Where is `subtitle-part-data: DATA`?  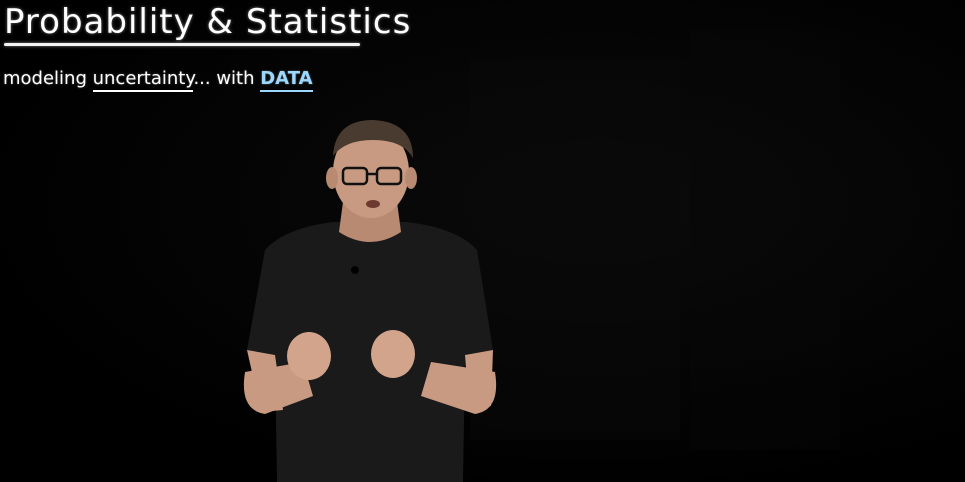 subtitle-part-data: DATA is located at coordinates (286, 80).